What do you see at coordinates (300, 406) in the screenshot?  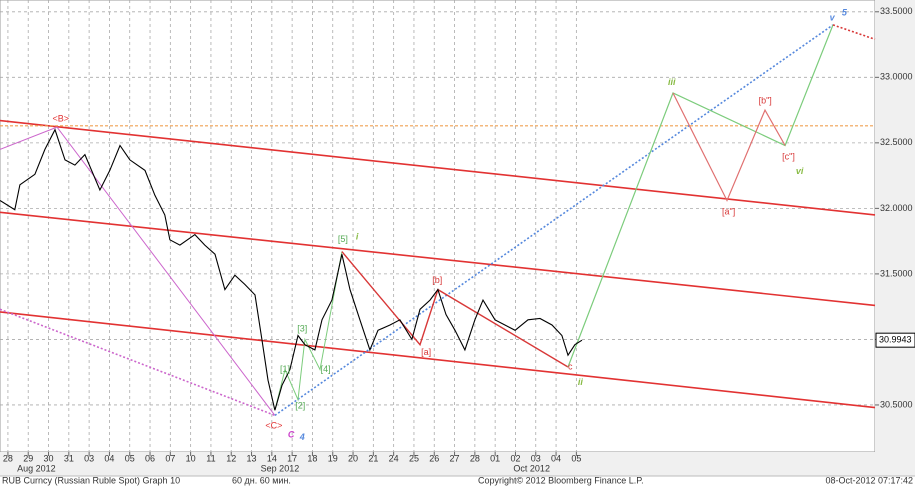 I see `wave-label: [2]` at bounding box center [300, 406].